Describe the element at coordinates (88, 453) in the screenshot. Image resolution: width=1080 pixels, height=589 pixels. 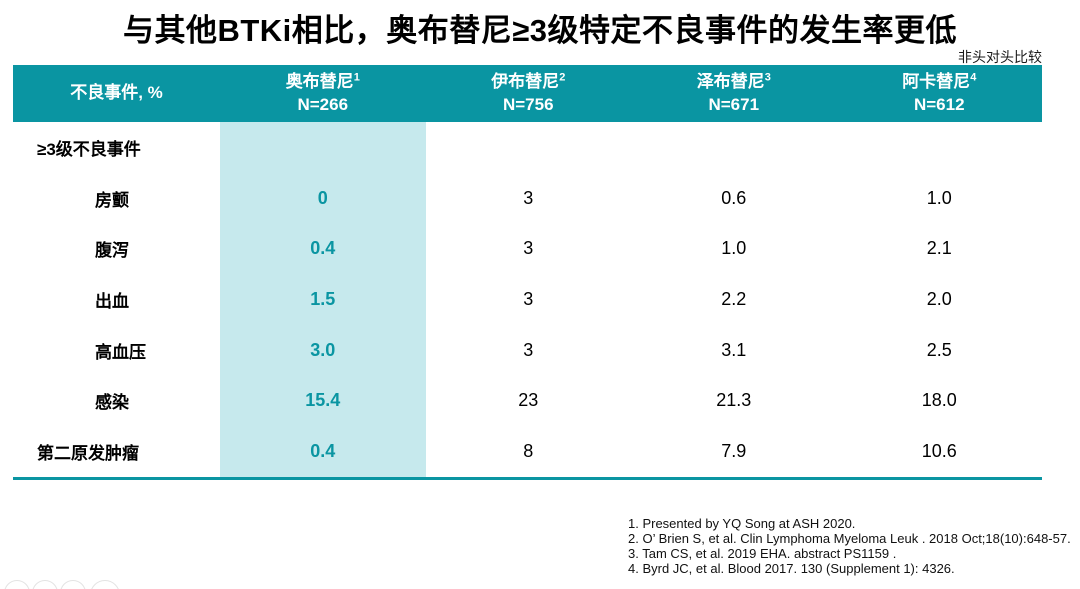
I see `row-label: 第二原发肿瘤` at that location.